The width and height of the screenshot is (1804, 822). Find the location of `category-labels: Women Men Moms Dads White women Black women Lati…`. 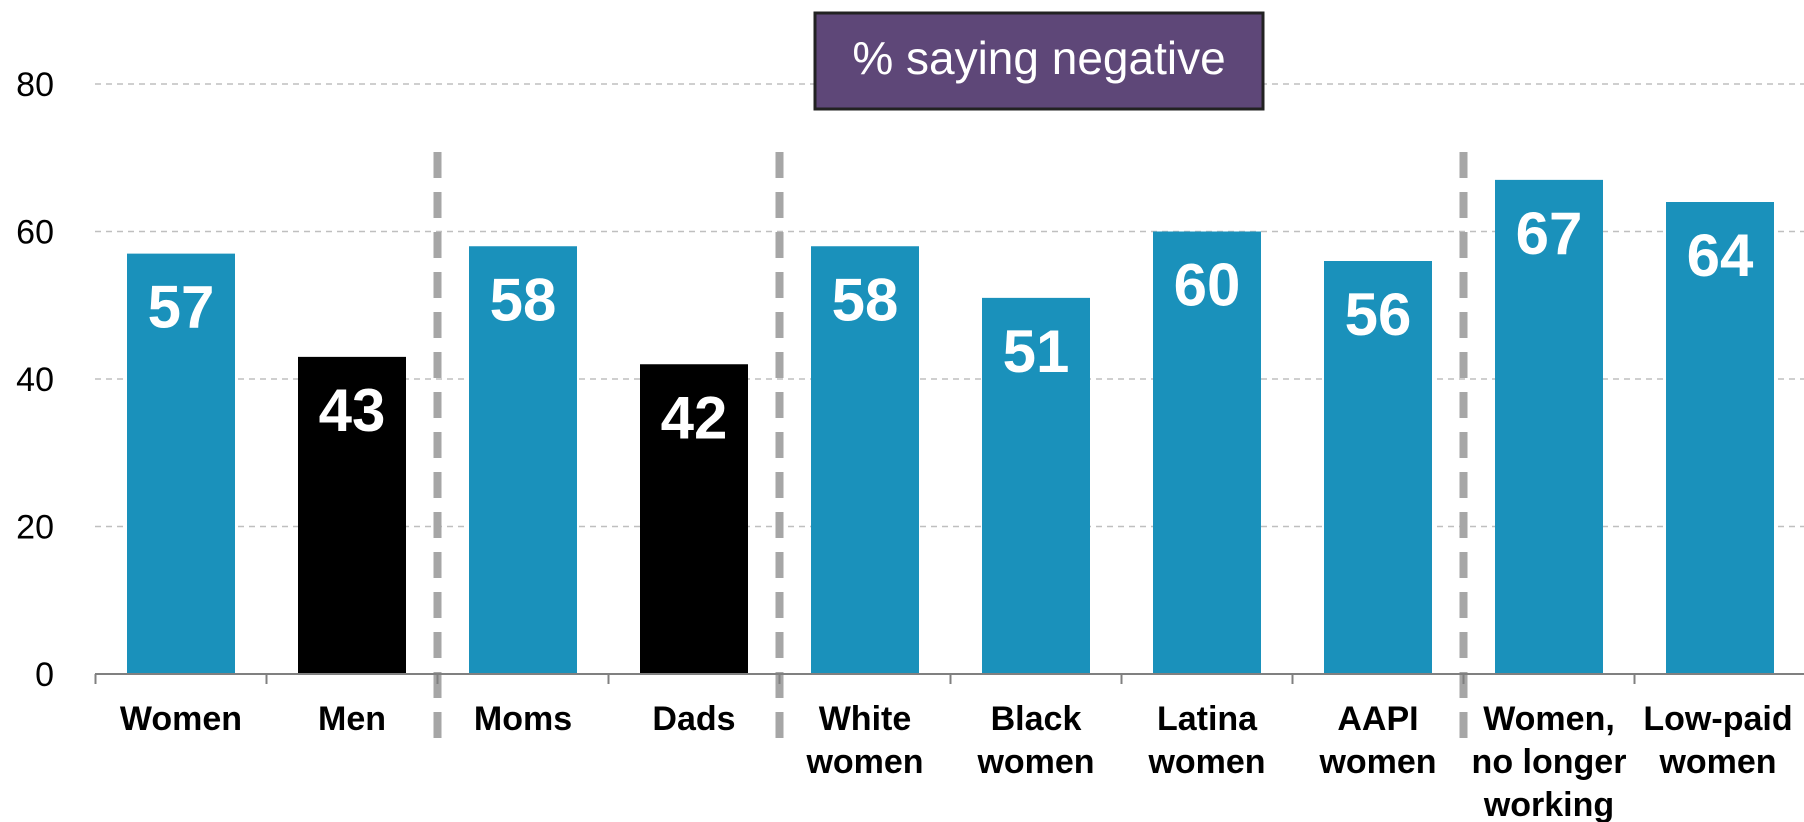

category-labels: Women Men Moms Dads White women Black women Lati… is located at coordinates (956, 761).